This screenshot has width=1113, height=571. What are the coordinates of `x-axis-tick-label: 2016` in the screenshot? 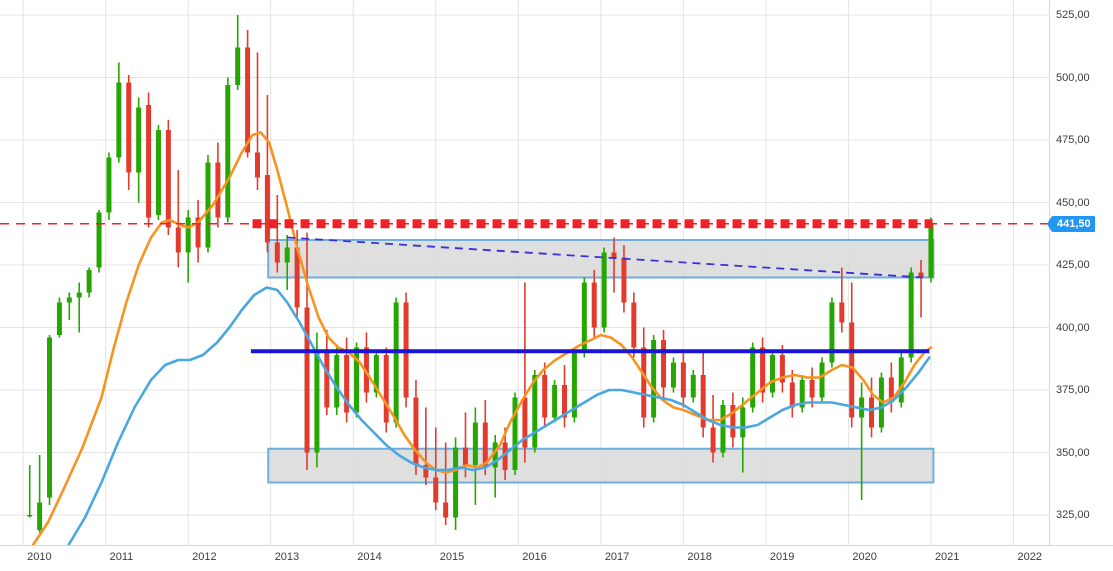 It's located at (534, 557).